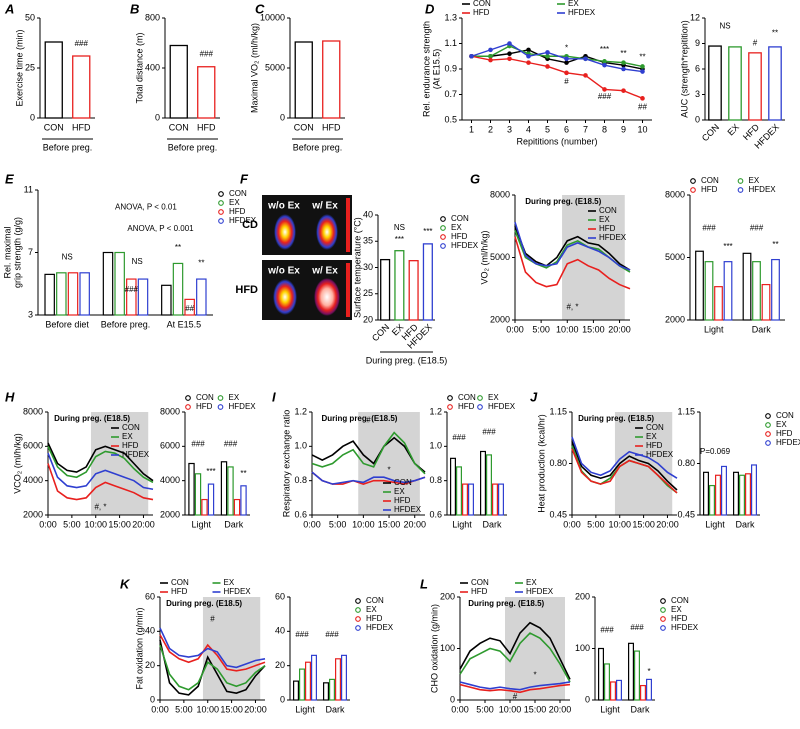  What do you see at coordinates (434, 648) in the screenshot?
I see `y-axis-label: CHO oxidation (g/min)` at bounding box center [434, 648].